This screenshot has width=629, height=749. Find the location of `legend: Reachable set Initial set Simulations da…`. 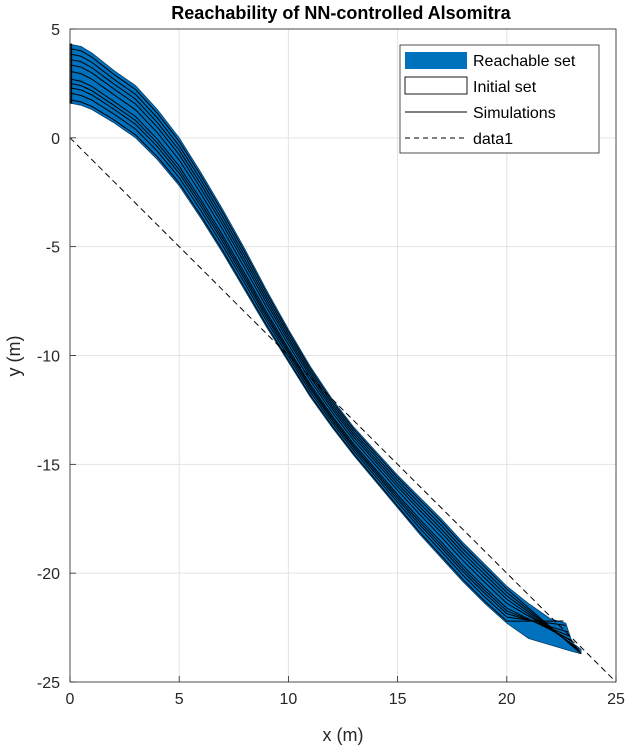

legend: Reachable set Initial set Simulations da… is located at coordinates (499, 99).